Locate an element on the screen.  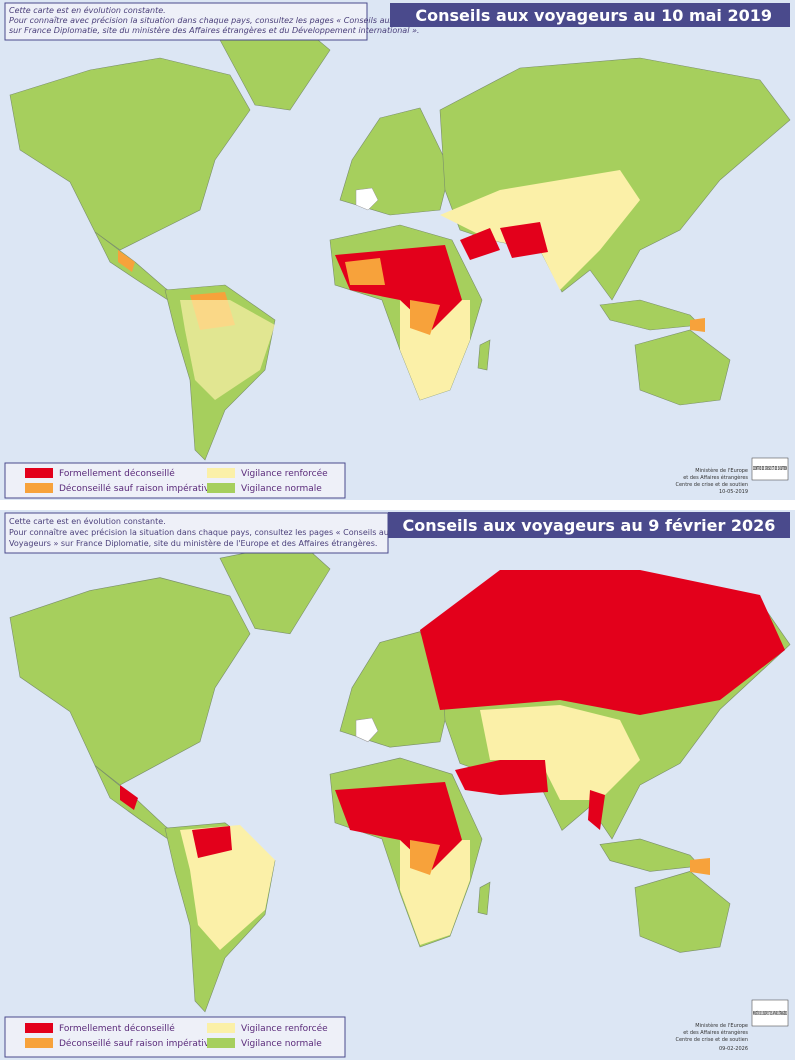
title: Conseils aux voyageurs au 10 mai 2019 is located at coordinates (593, 15).